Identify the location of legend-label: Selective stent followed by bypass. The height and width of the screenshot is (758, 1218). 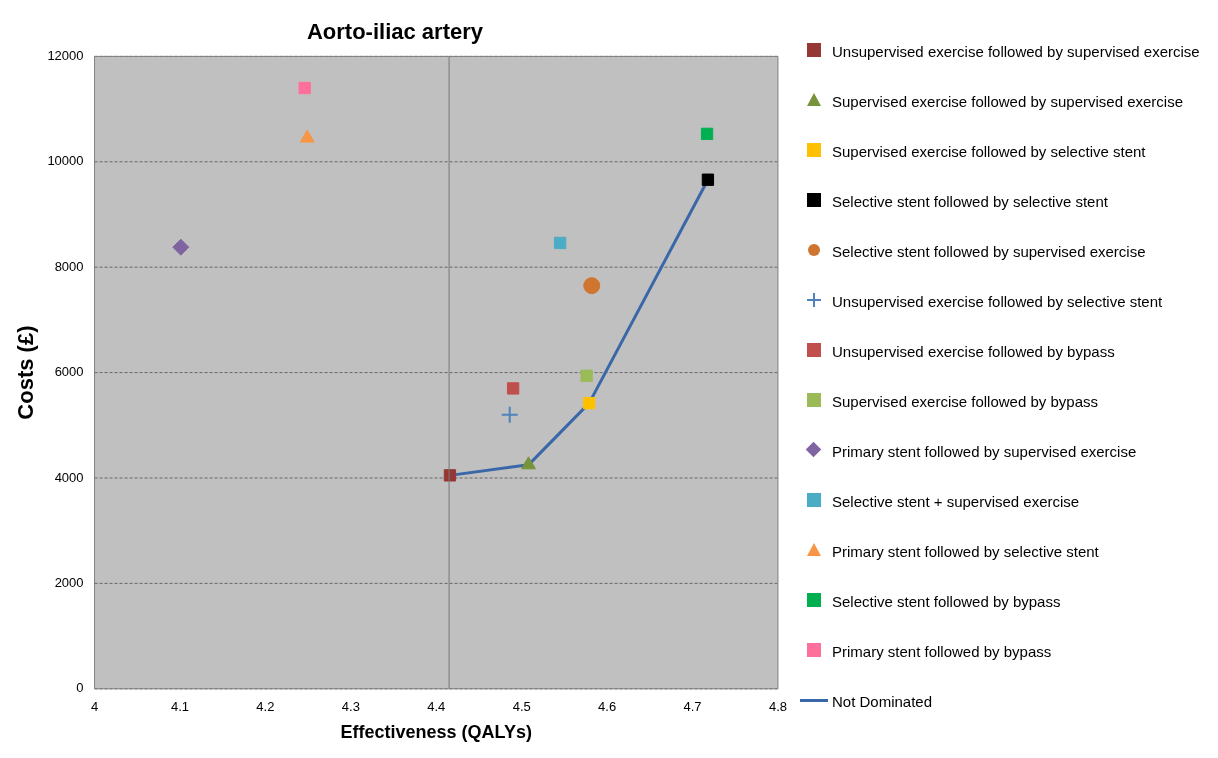
(946, 602).